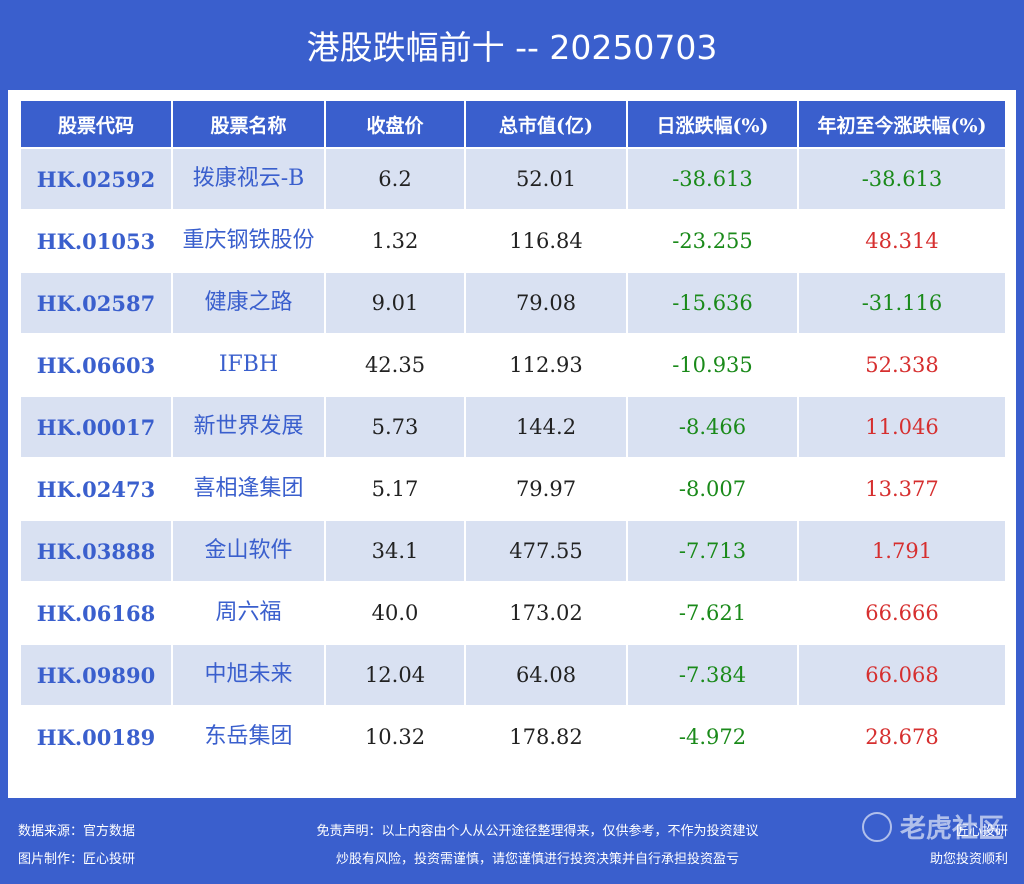 This screenshot has width=1024, height=884. Describe the element at coordinates (96, 737) in the screenshot. I see `stock-code-cell: HK.00189` at that location.